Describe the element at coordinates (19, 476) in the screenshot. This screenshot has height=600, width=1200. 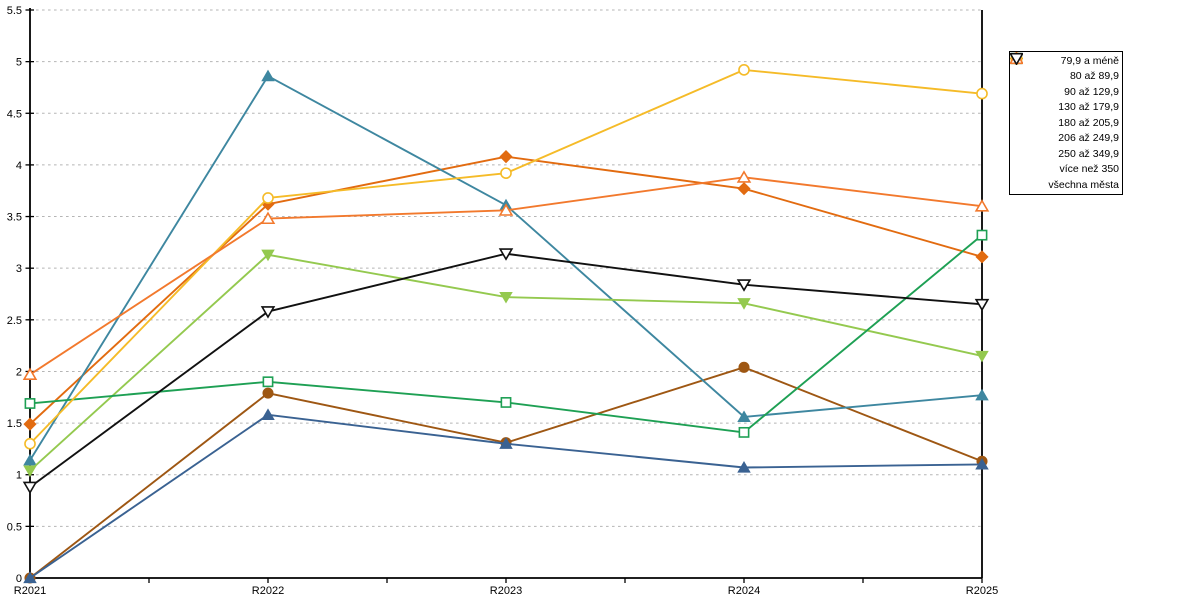
I see `y-tick-label: 1` at that location.